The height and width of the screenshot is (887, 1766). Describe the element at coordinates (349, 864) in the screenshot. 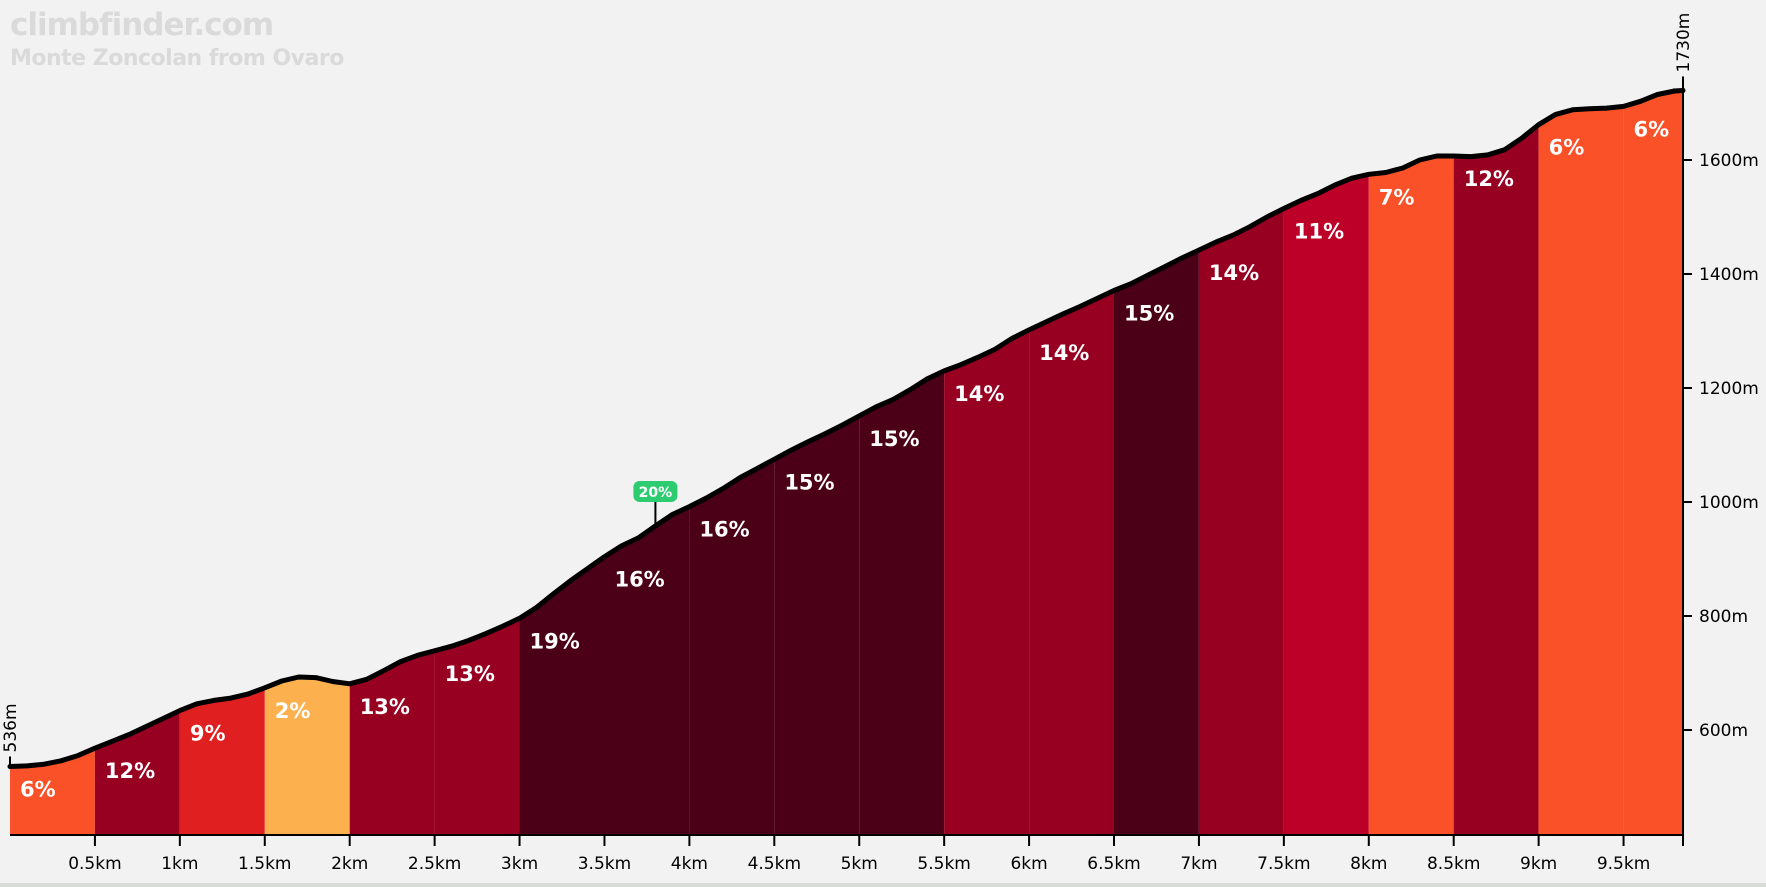

I see `x-tick-label: 2km` at that location.